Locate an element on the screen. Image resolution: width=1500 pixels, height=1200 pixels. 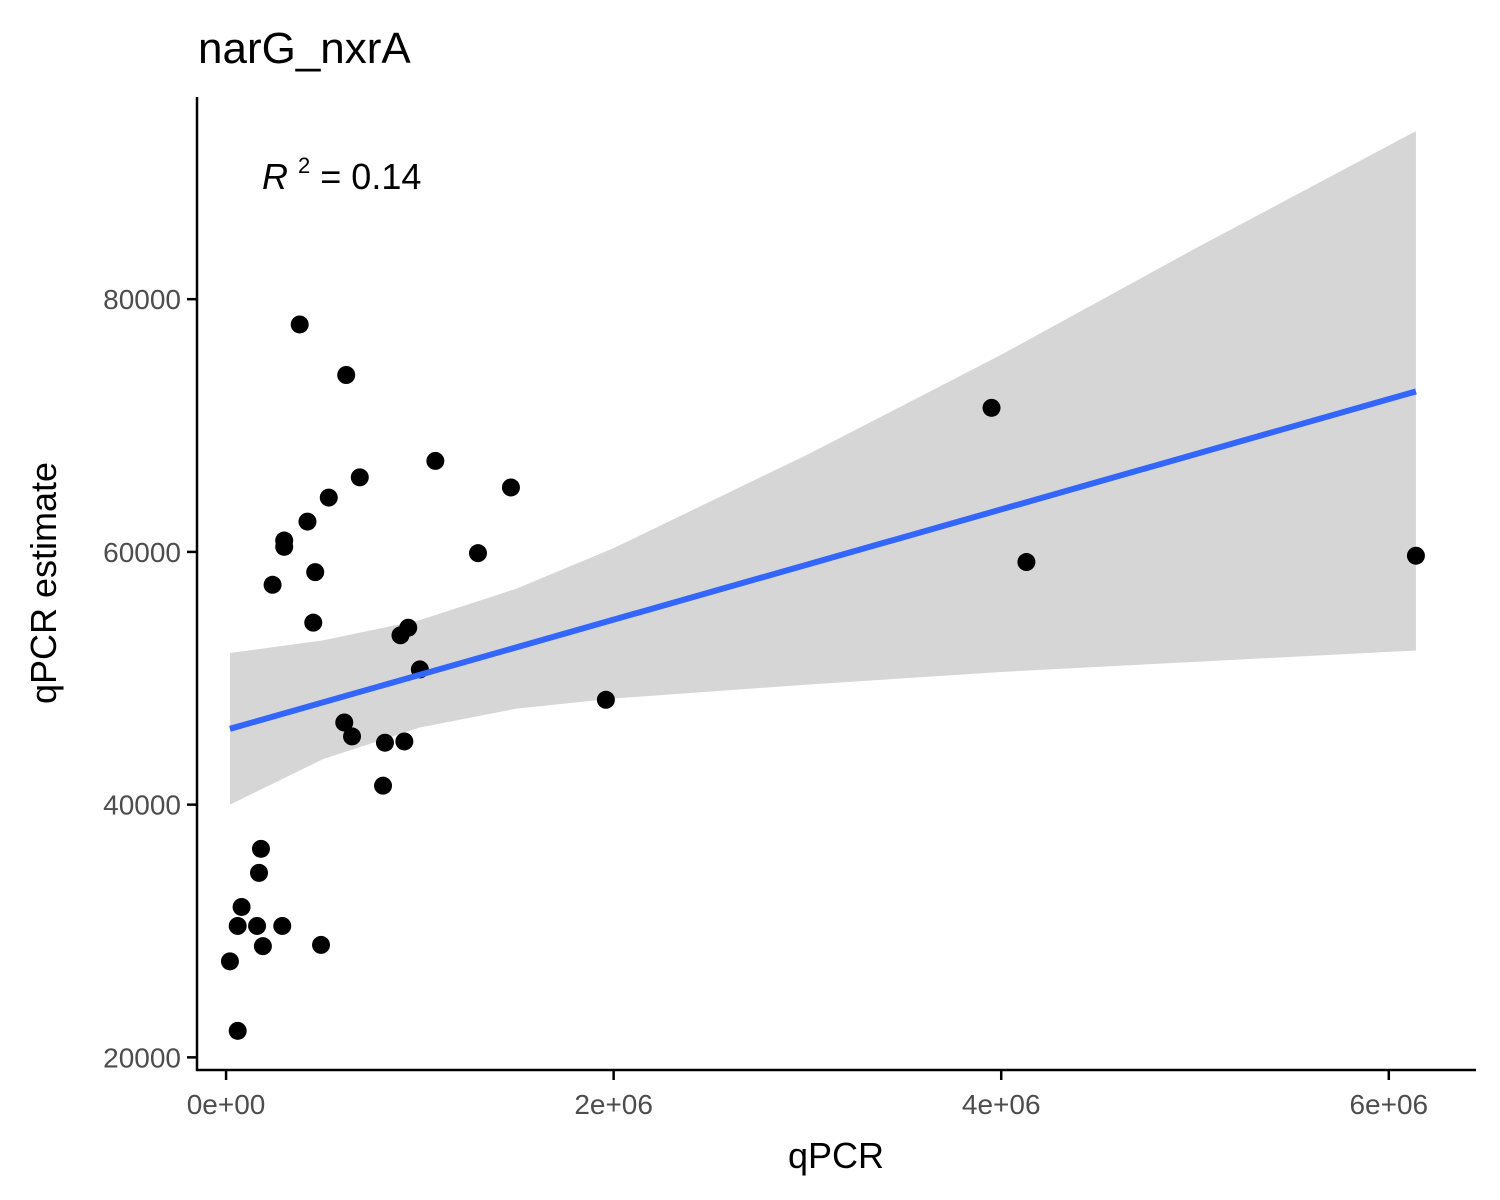
y-tick-label: 60000 is located at coordinates (142, 552).